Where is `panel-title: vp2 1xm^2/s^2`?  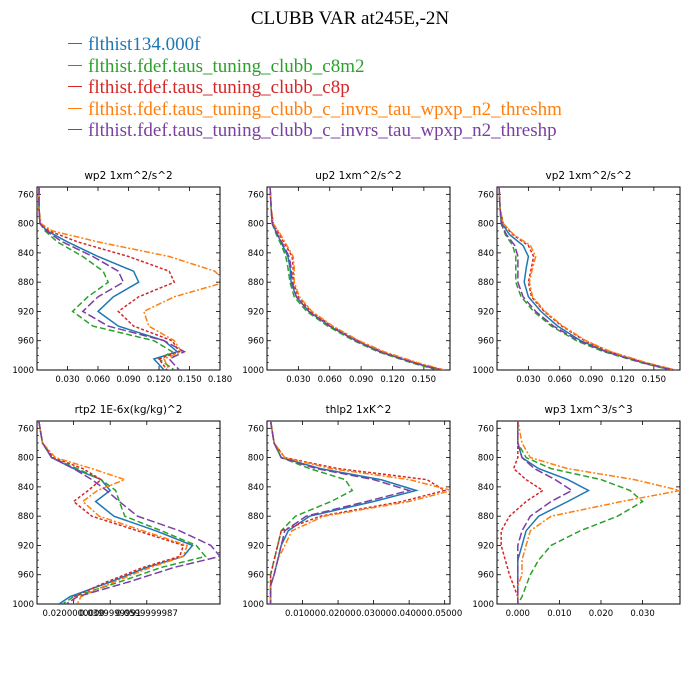
panel-title: vp2 1xm^2/s^2 is located at coordinates (589, 176).